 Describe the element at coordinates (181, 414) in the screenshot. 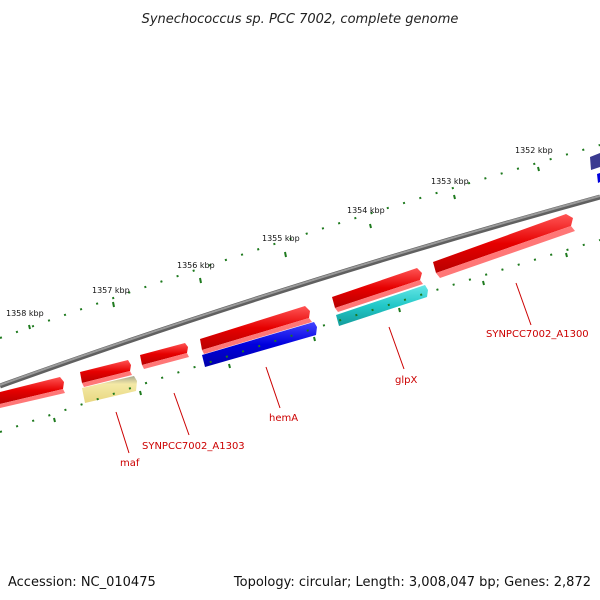

I see `leader-SYNPCC7002_A1303` at that location.